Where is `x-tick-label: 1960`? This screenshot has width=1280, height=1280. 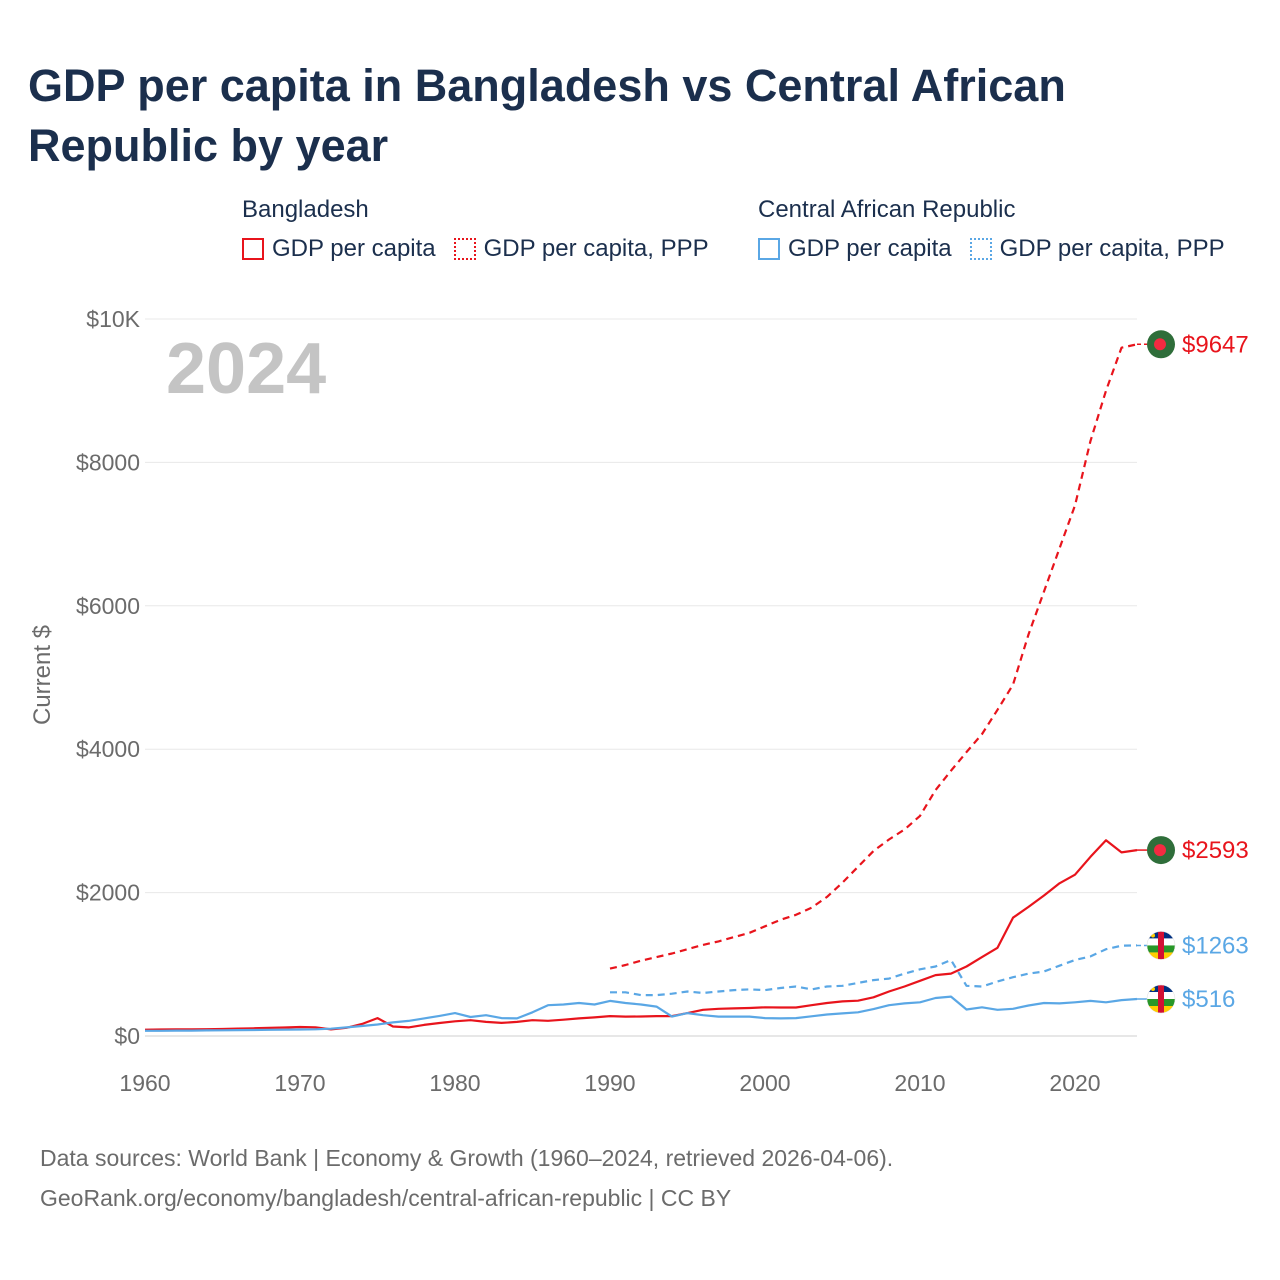
x-tick-label: 1960 is located at coordinates (144, 1083).